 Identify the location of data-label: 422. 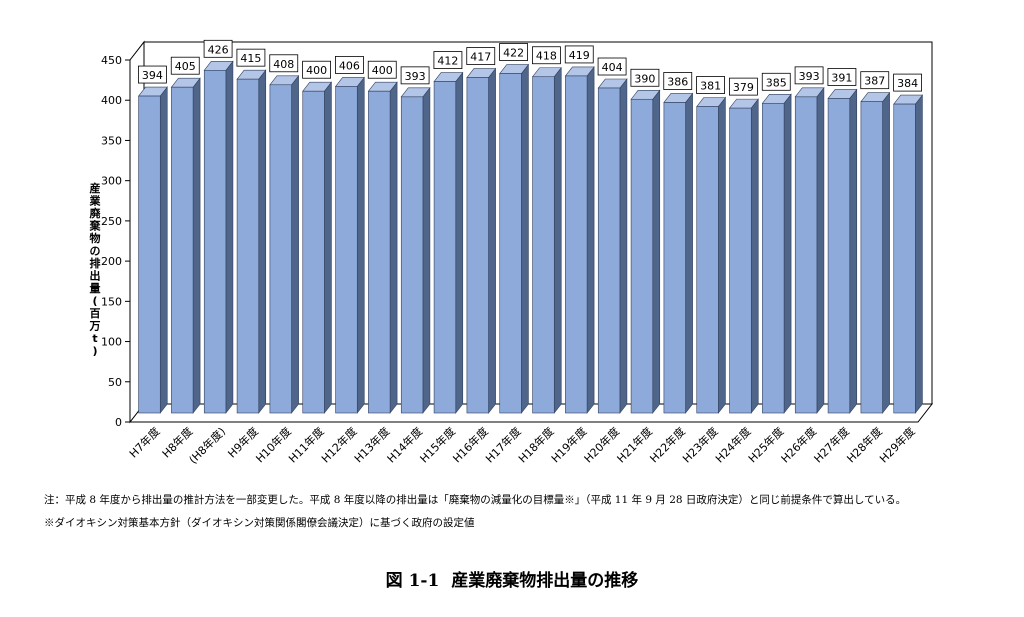
(513, 52).